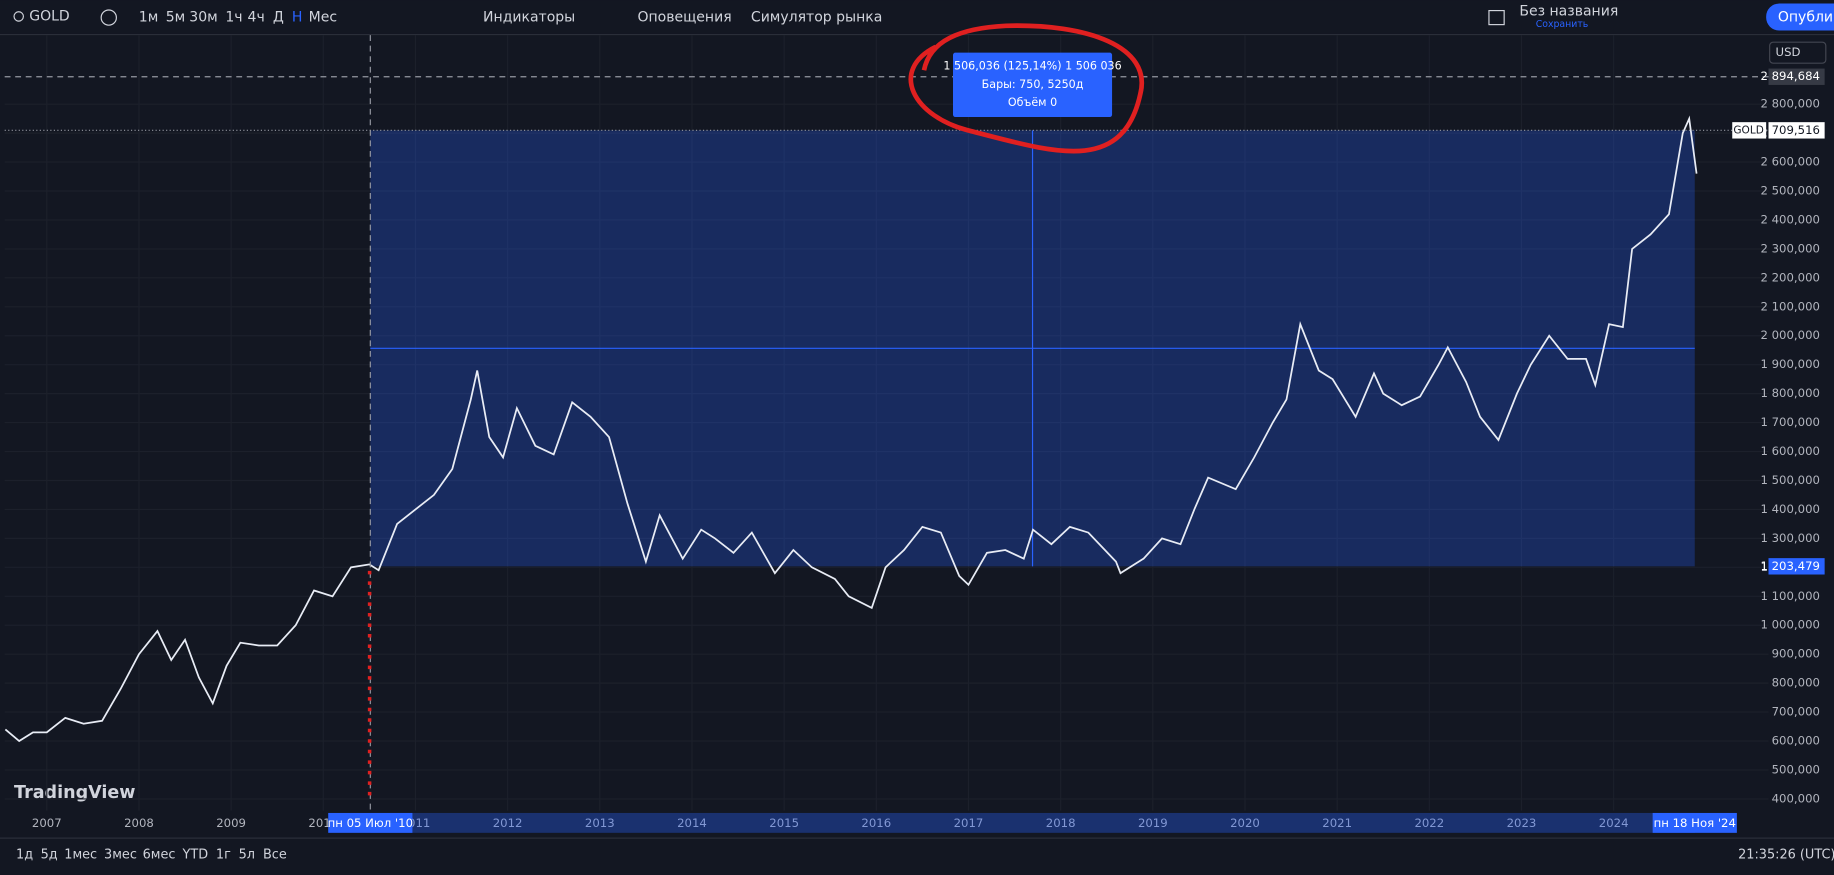  Describe the element at coordinates (1496, 17) in the screenshot. I see `layout-icon` at that location.